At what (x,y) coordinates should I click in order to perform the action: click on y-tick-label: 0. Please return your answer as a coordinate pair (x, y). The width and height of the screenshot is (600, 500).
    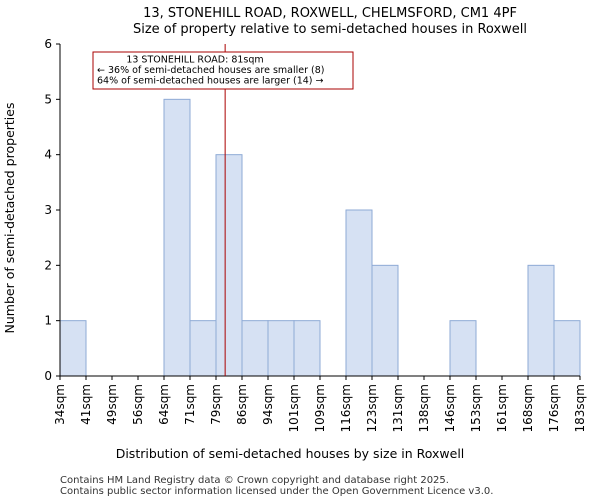
    Looking at the image, I should click on (48, 376).